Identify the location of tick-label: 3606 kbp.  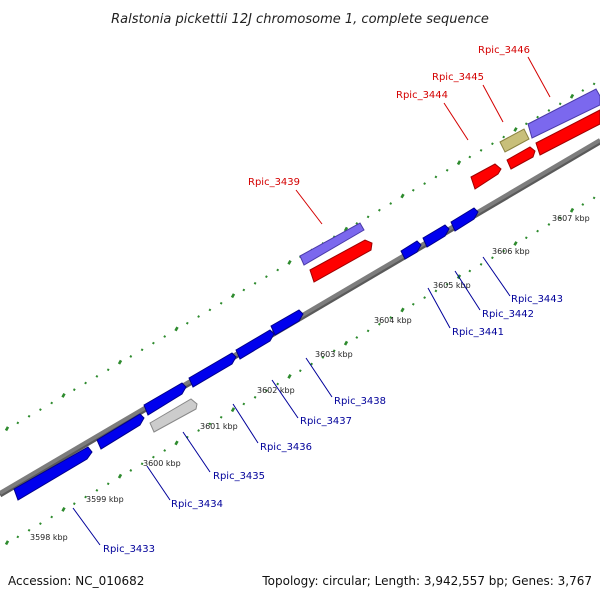
(511, 251).